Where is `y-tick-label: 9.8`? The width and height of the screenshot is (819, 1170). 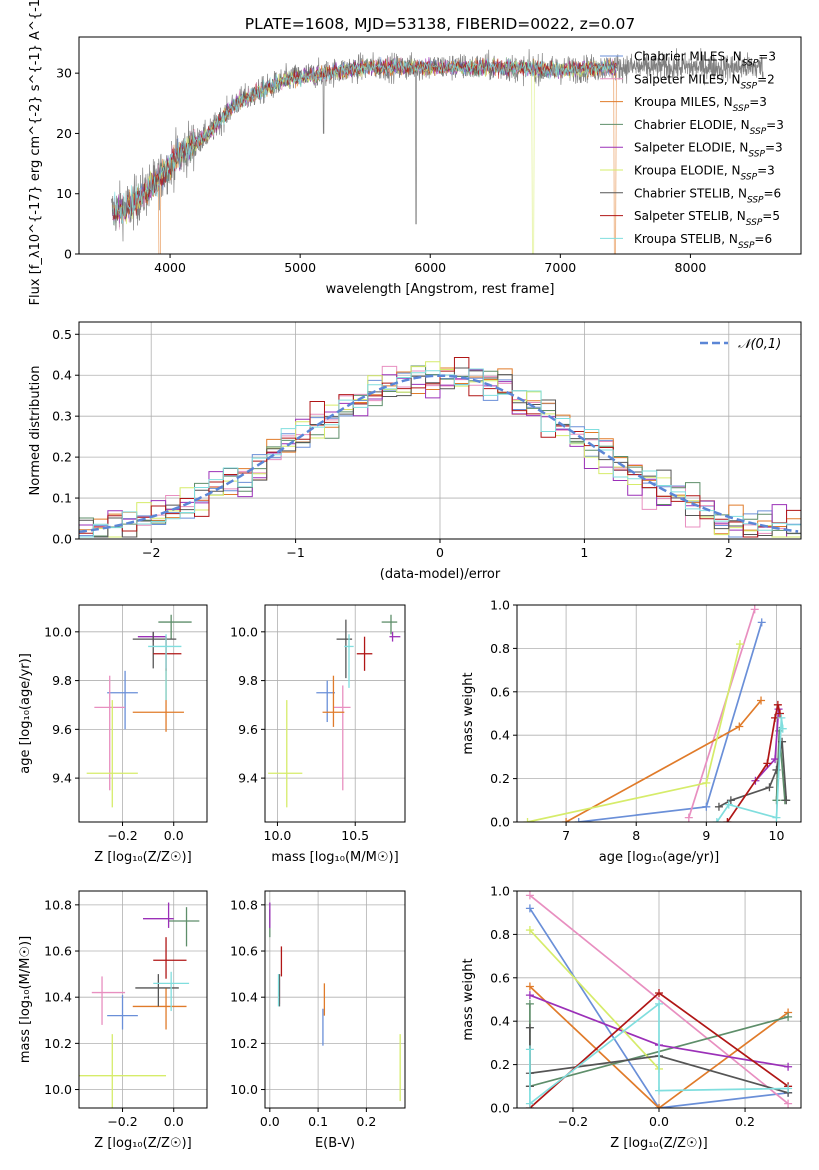 y-tick-label: 9.8 is located at coordinates (248, 680).